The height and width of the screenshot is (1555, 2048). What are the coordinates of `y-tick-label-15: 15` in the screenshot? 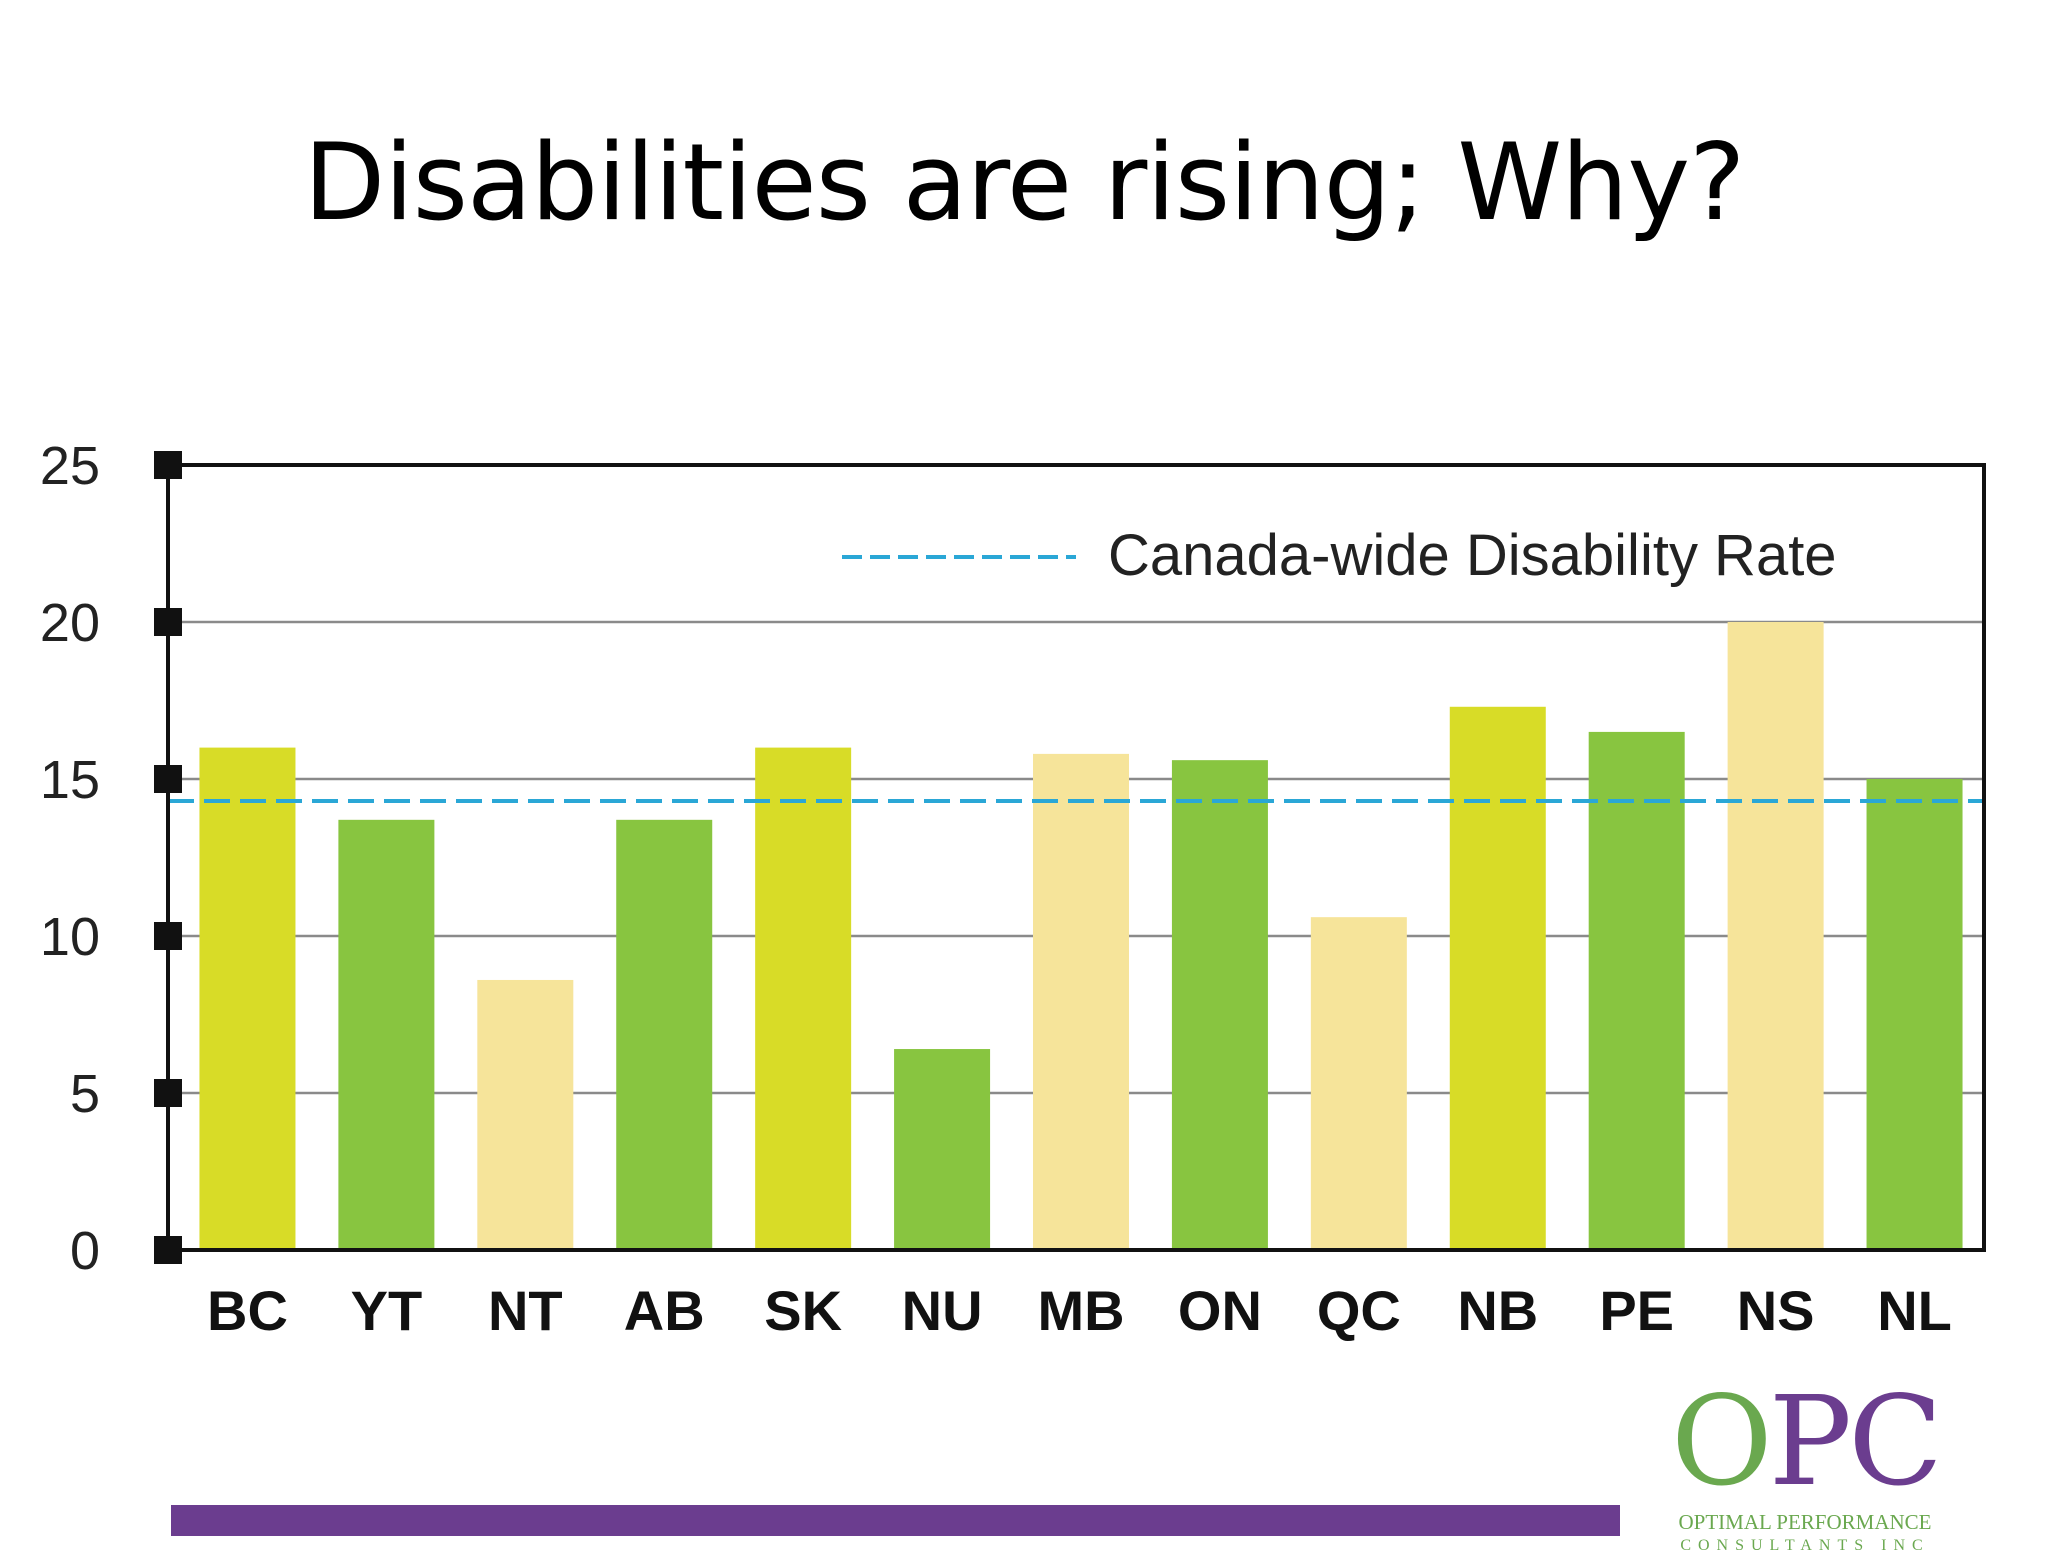 It's located at (70, 780).